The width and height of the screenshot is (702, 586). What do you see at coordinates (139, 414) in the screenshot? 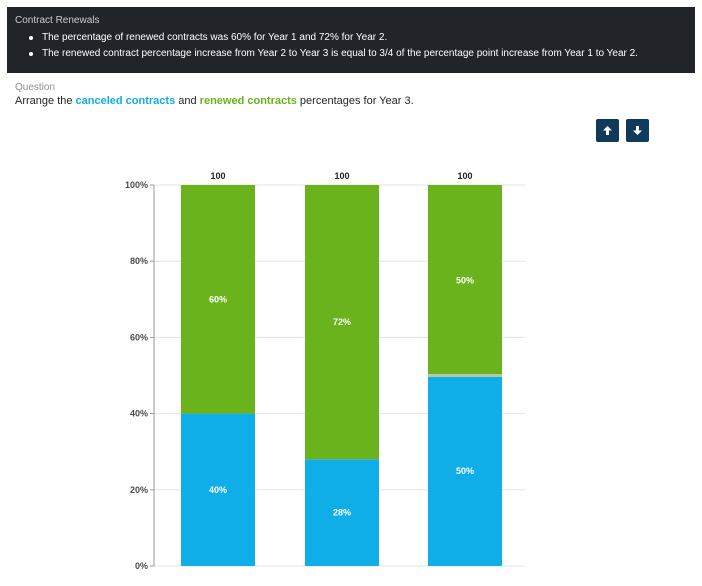
I see `y-tick-label: 40%` at bounding box center [139, 414].